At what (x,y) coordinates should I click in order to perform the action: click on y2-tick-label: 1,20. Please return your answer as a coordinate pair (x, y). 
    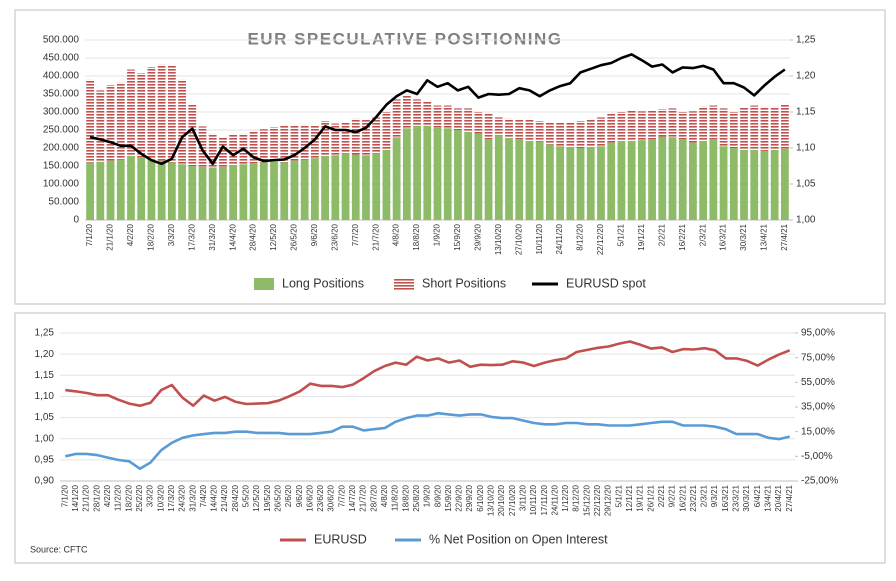
    Looking at the image, I should click on (806, 76).